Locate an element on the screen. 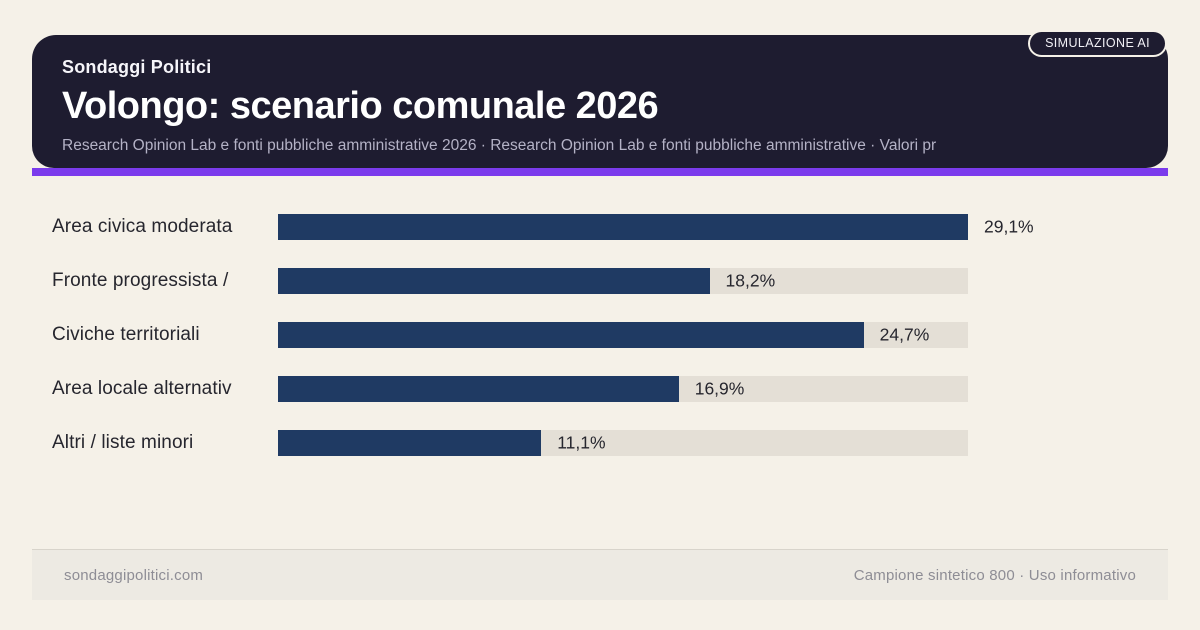 The height and width of the screenshot is (630, 1200). bar-value: 29,1% is located at coordinates (1009, 226).